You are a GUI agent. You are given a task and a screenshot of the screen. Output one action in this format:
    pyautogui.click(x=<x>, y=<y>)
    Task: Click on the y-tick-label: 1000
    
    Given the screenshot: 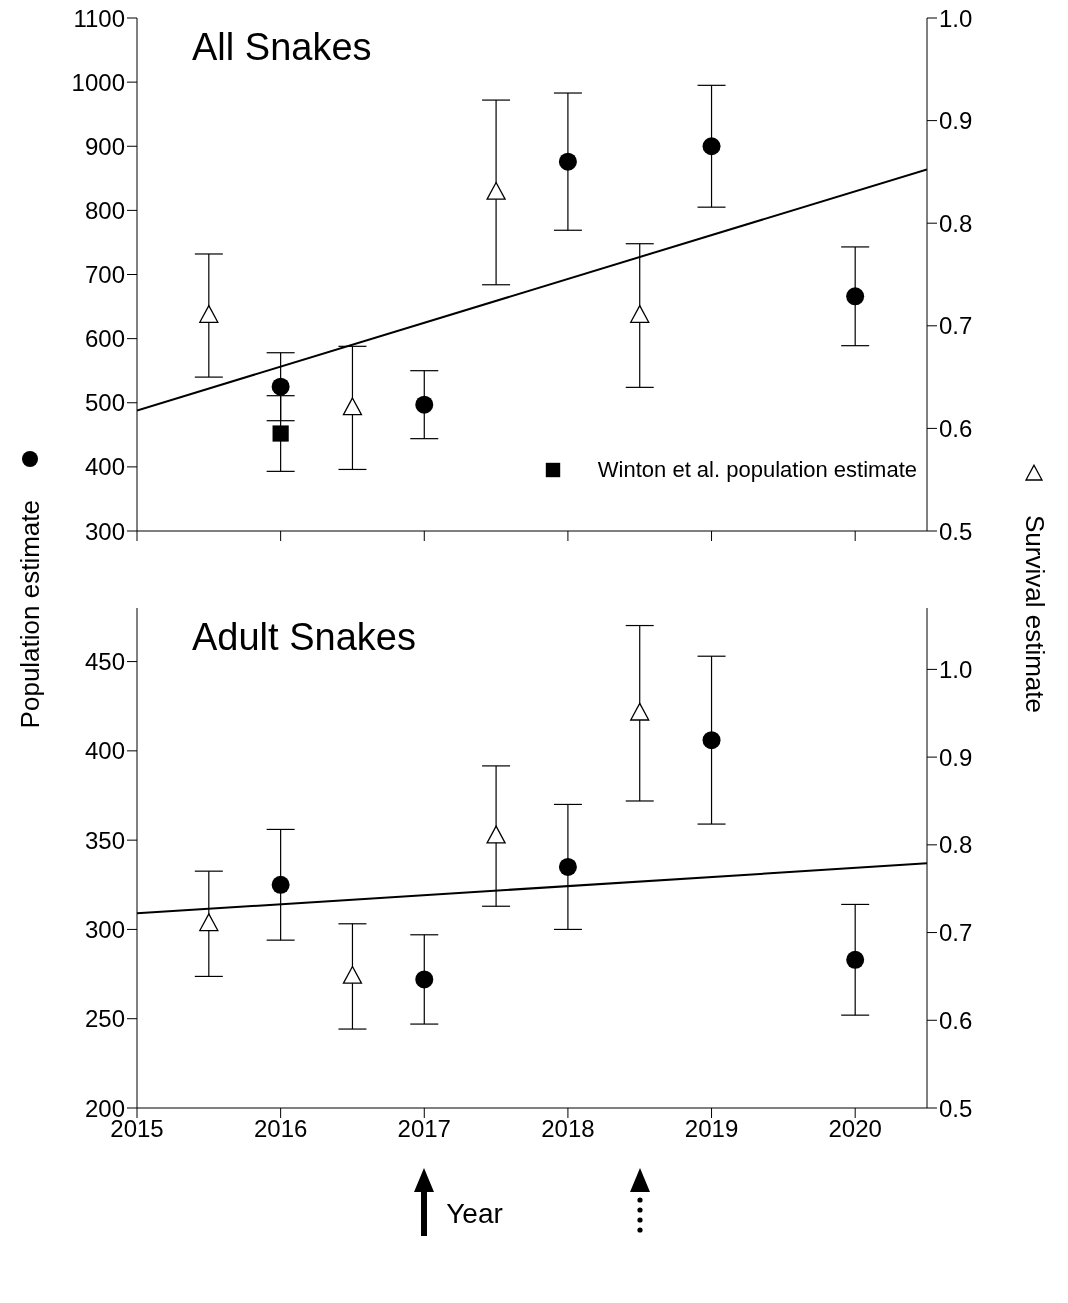 What is the action you would take?
    pyautogui.click(x=98, y=82)
    